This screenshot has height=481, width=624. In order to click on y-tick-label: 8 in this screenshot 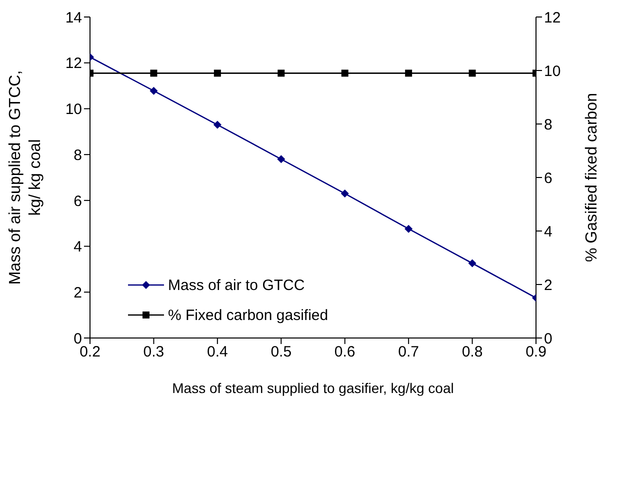, I will do `click(78, 155)`.